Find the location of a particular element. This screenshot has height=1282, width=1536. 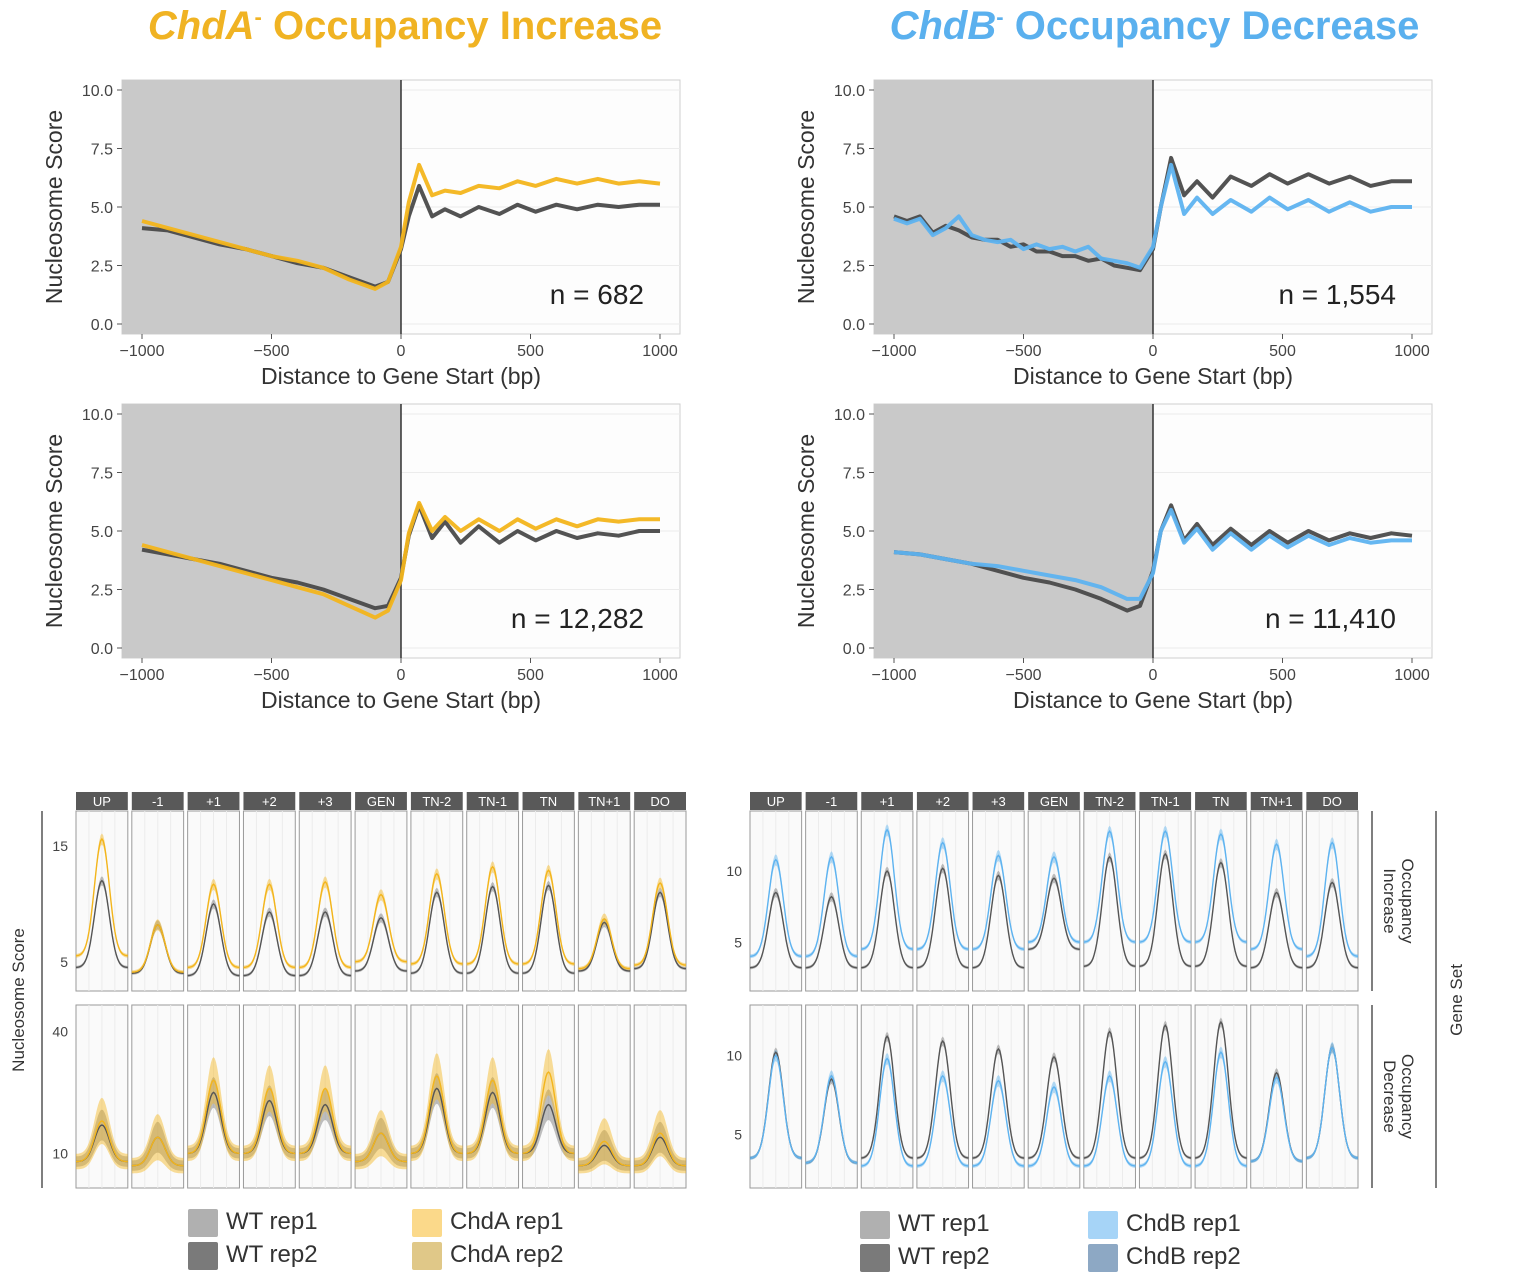

y-tick-label: 10.0 is located at coordinates (849, 91).